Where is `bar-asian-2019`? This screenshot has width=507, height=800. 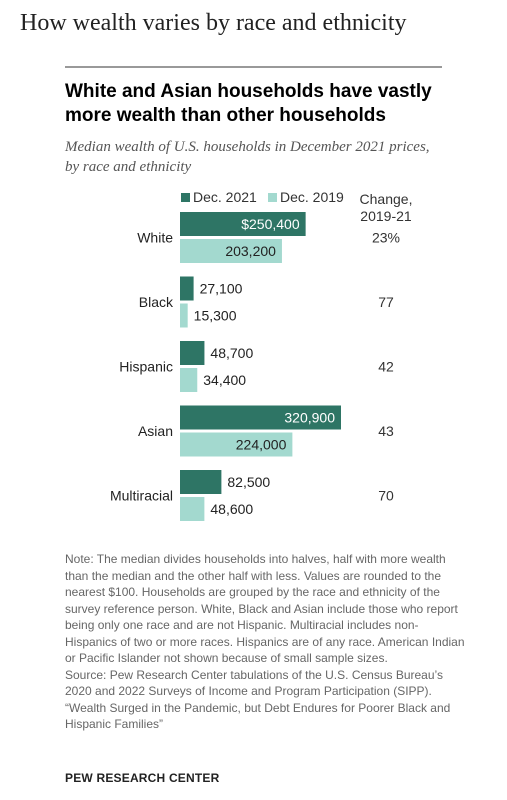
bar-asian-2019 is located at coordinates (236, 444).